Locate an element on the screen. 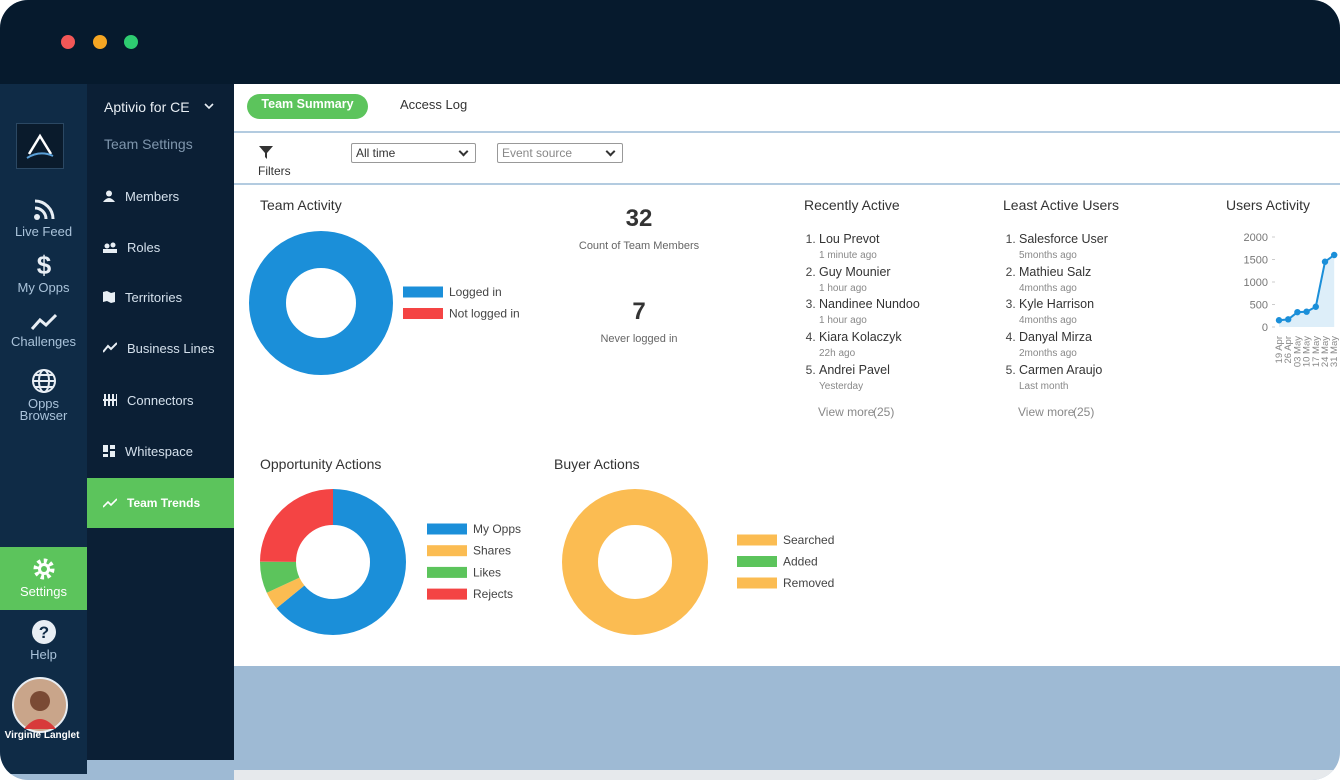  side-label: Connectors is located at coordinates (160, 400).